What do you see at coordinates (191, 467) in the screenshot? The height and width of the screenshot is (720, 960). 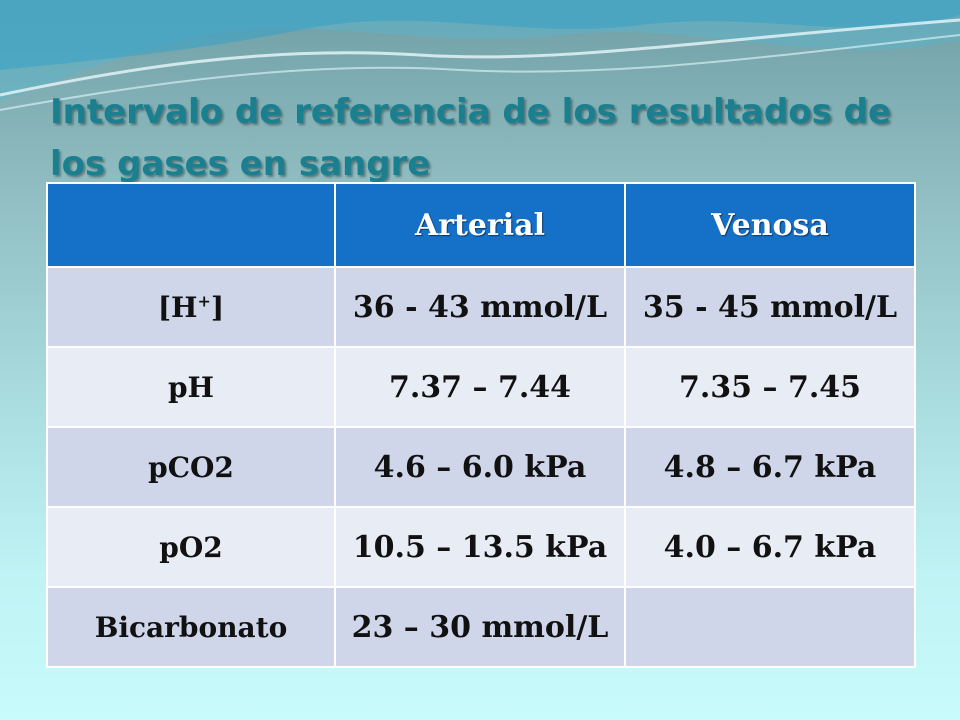 I see `row-label: pCO2` at bounding box center [191, 467].